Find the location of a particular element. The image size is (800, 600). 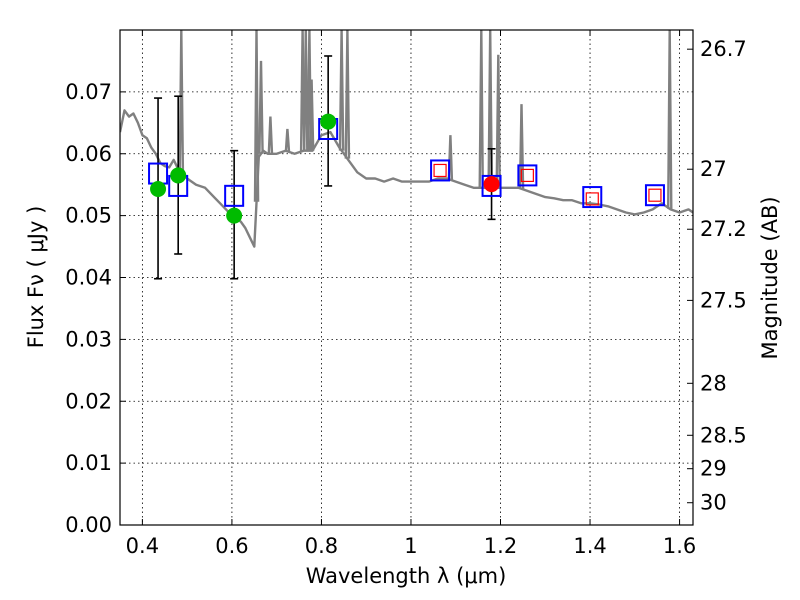

x-tick-label: 0.6 is located at coordinates (231, 546).